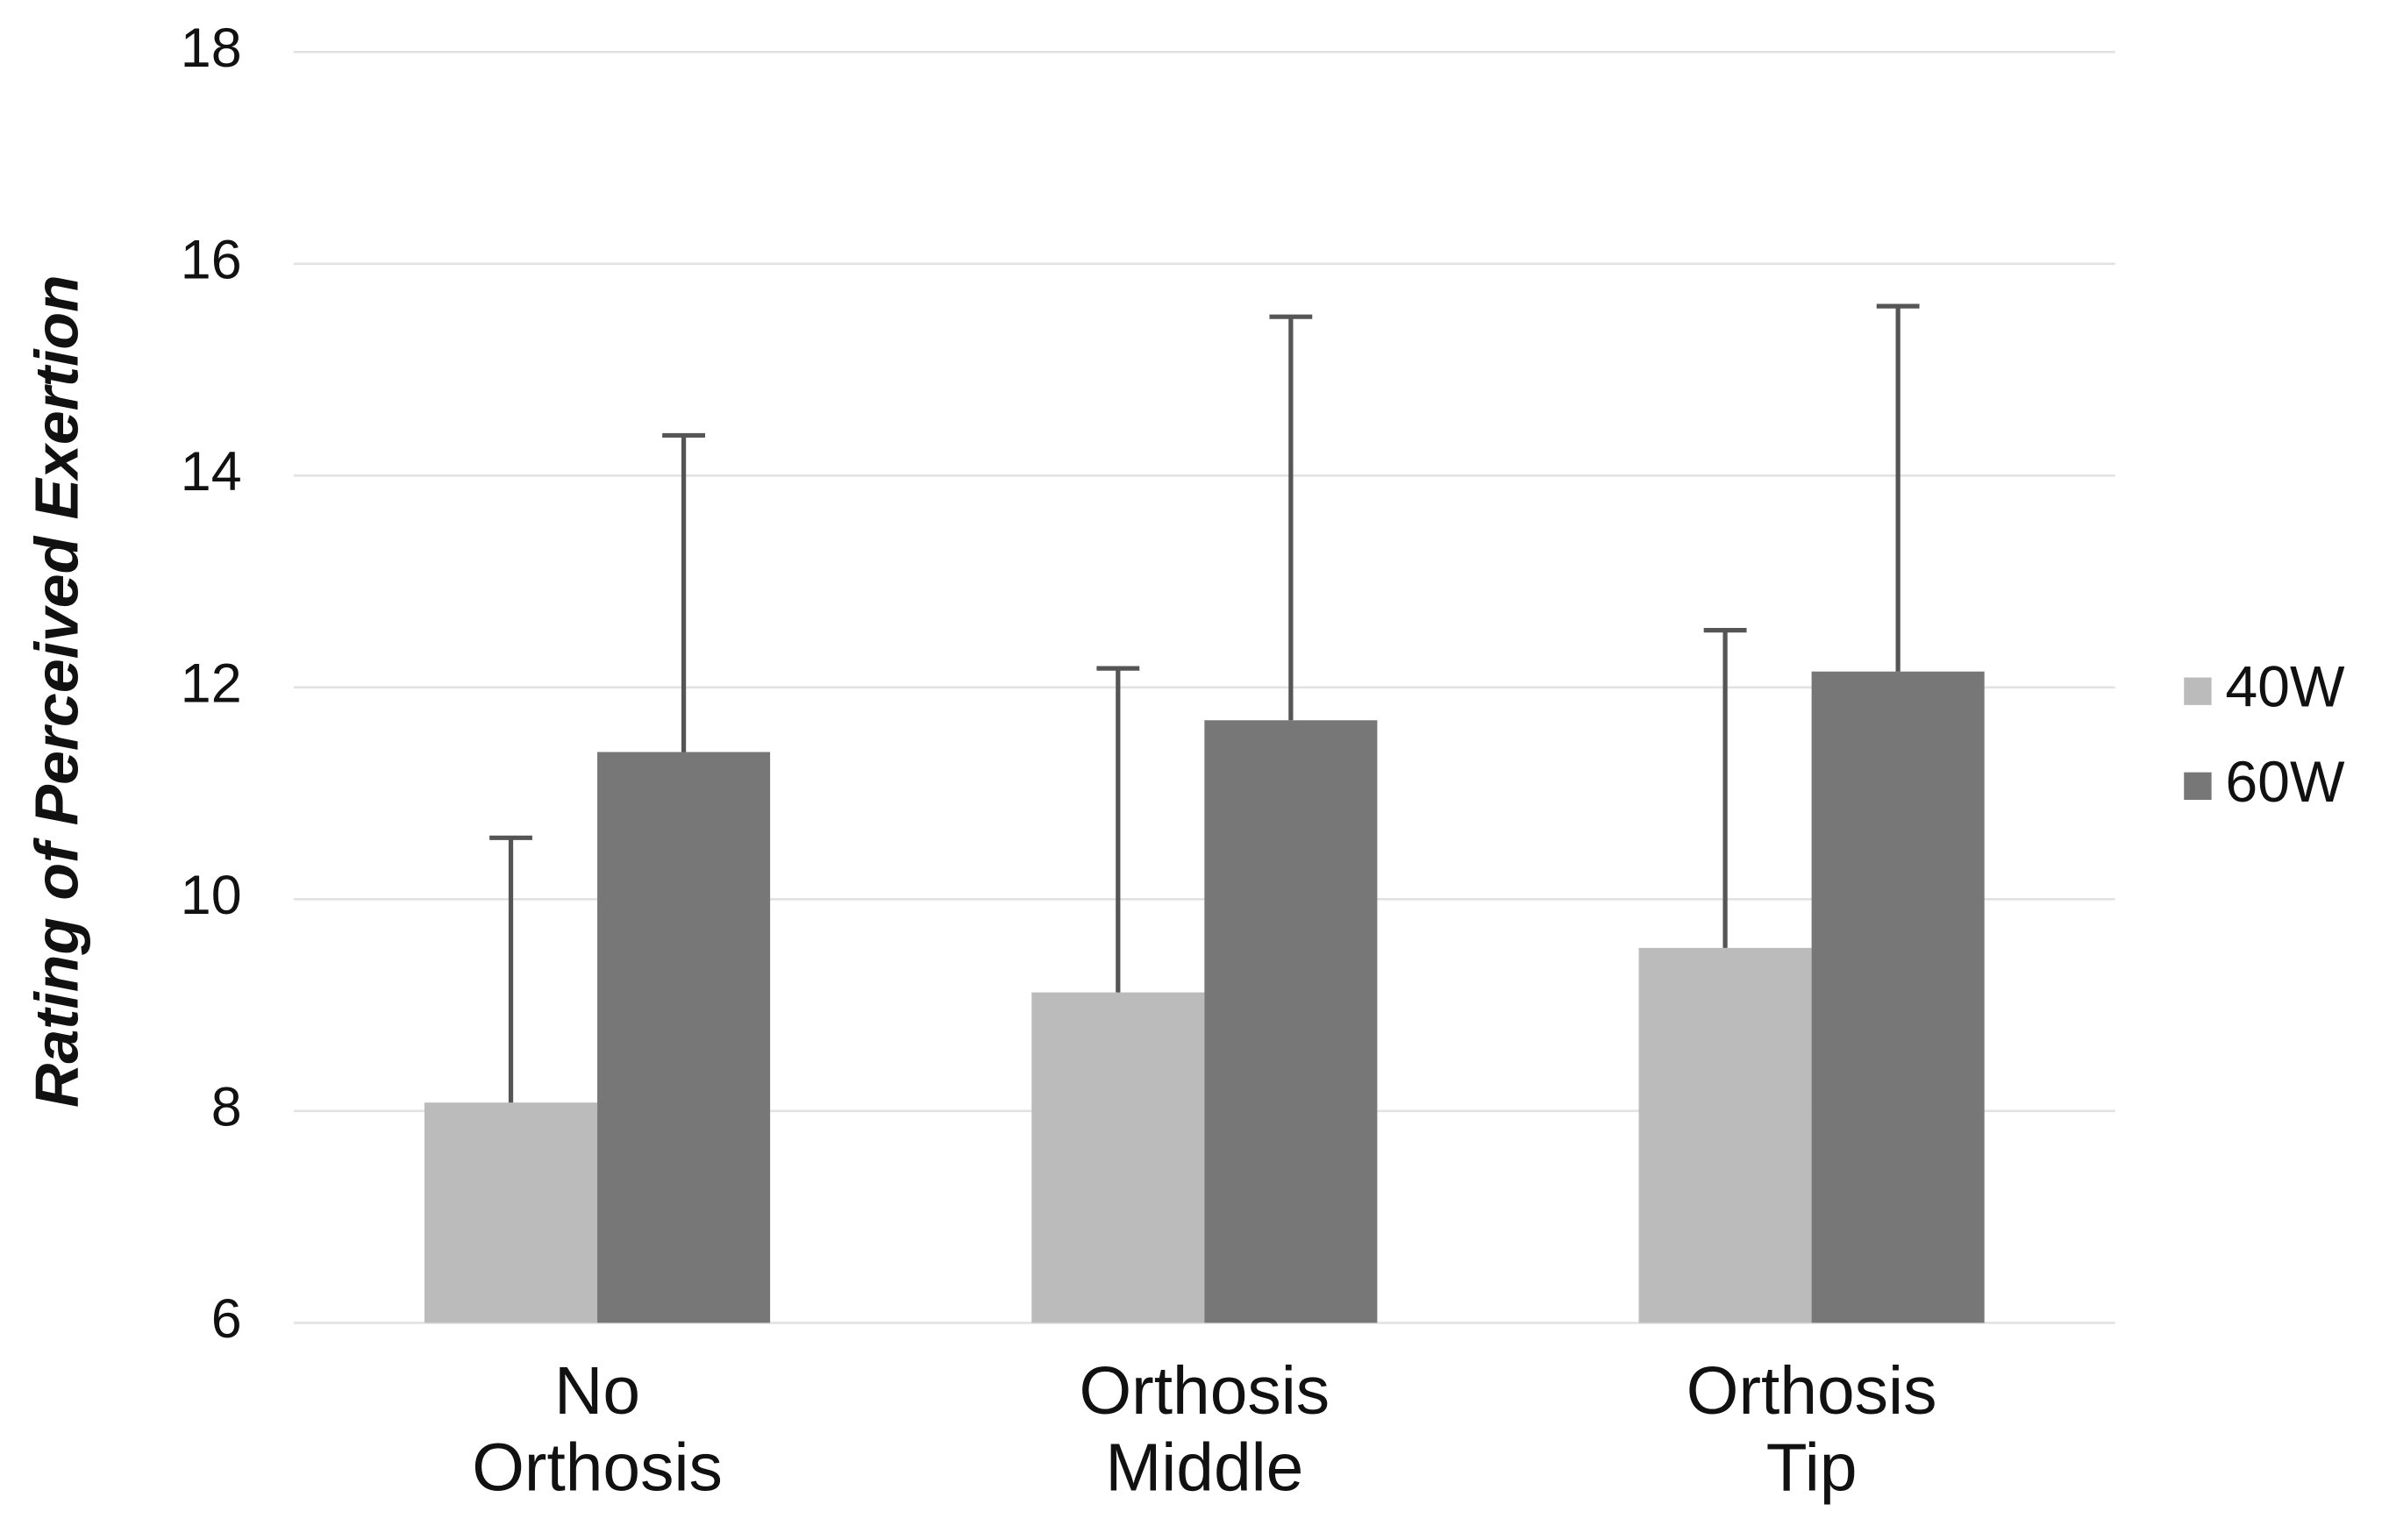 The width and height of the screenshot is (2389, 1540). Describe the element at coordinates (2285, 687) in the screenshot. I see `legend-label: 40W` at that location.